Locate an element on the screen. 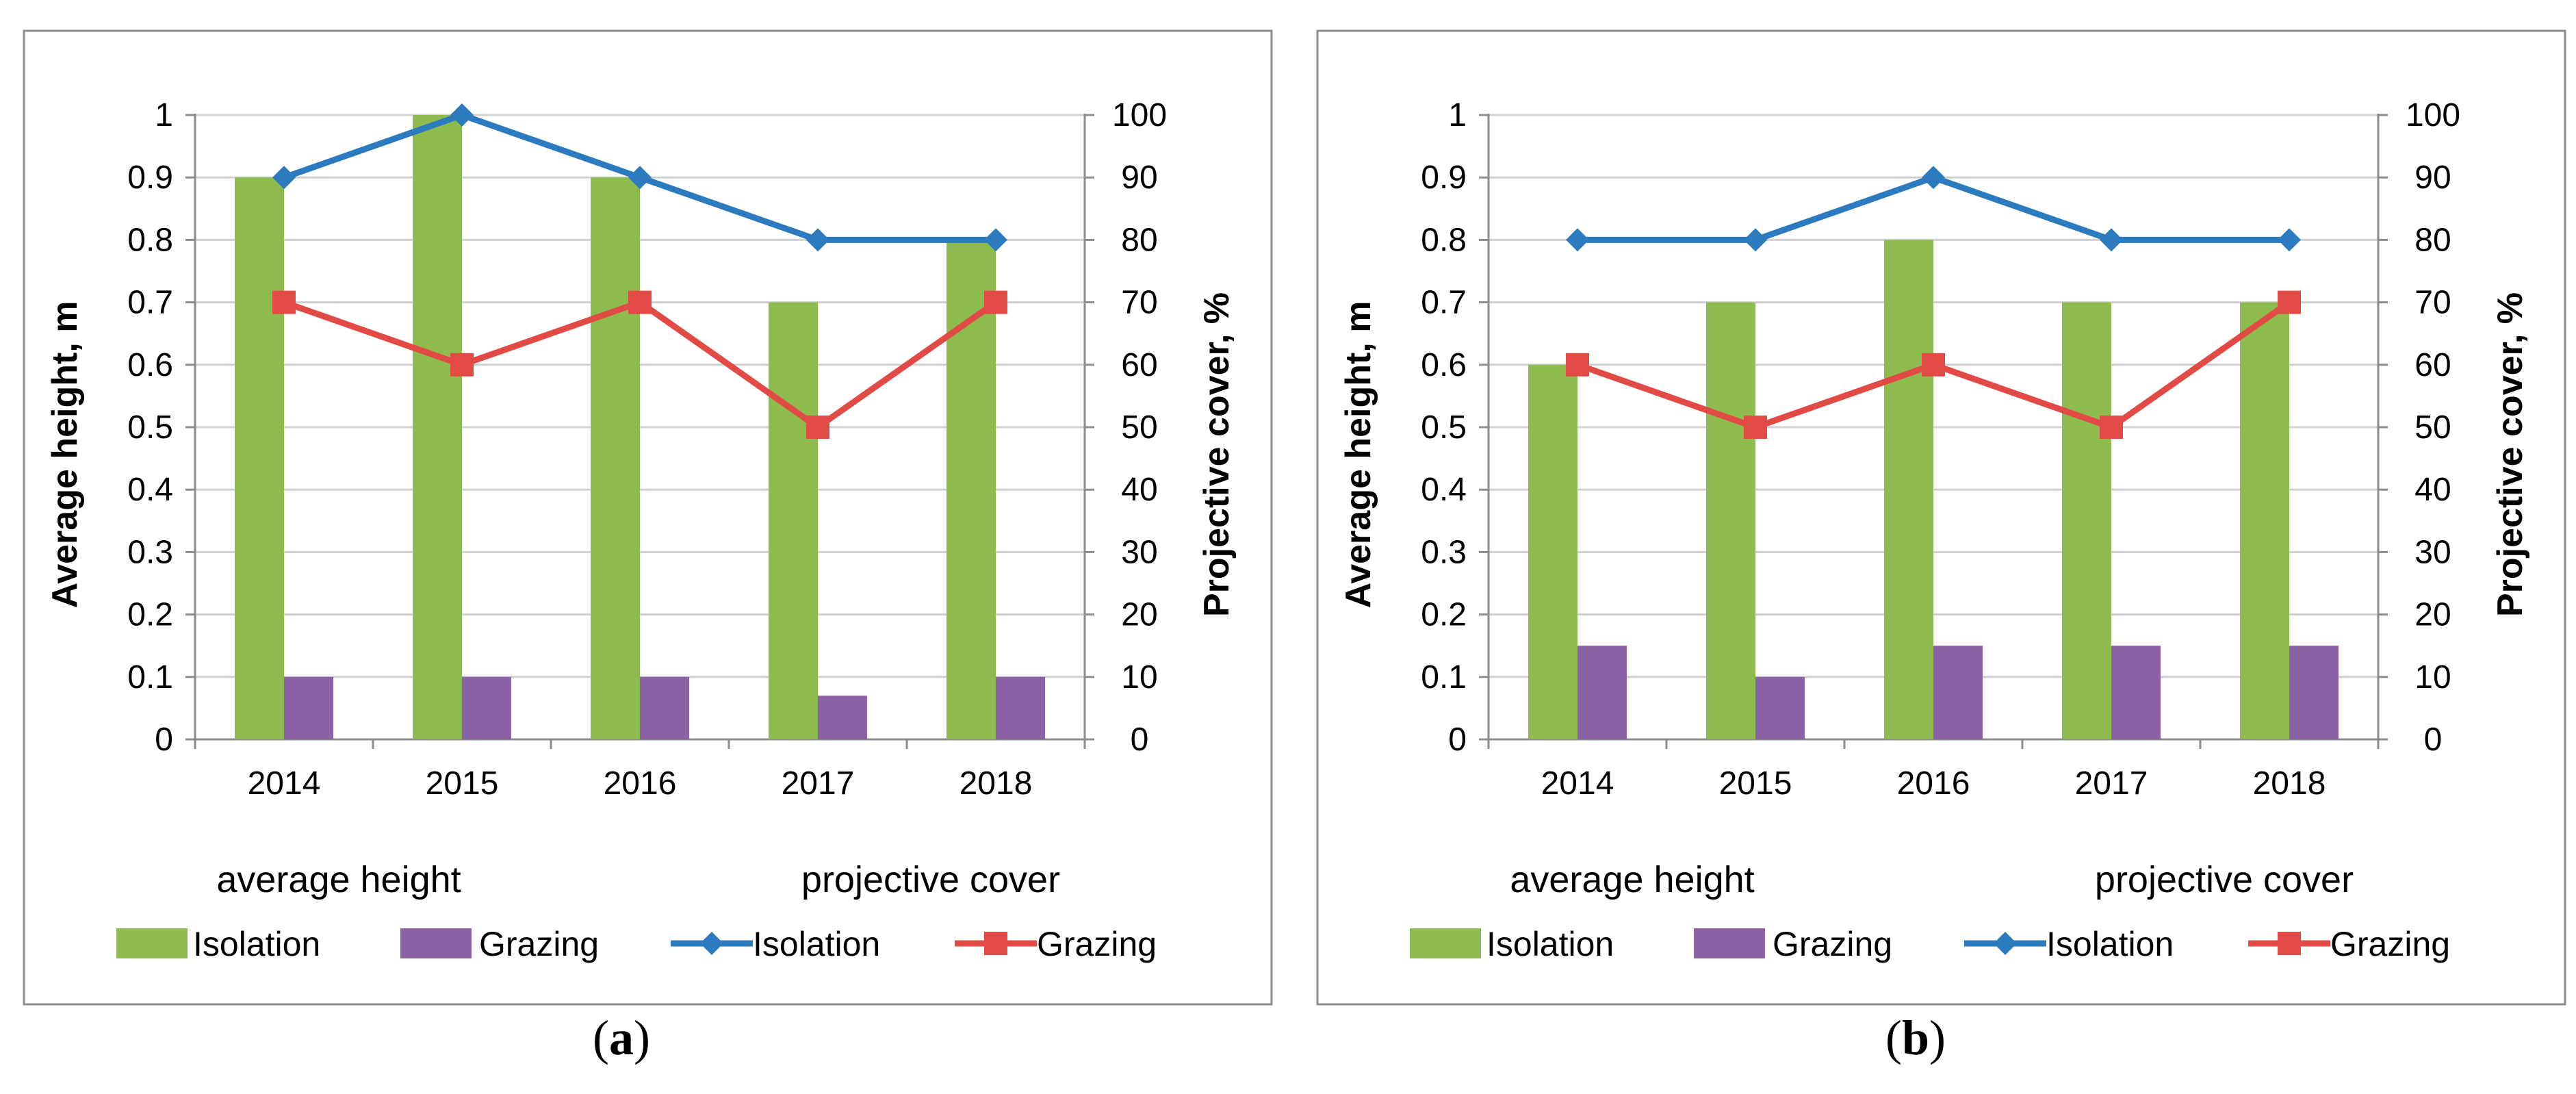  marker-isolation-2016 is located at coordinates (640, 178).